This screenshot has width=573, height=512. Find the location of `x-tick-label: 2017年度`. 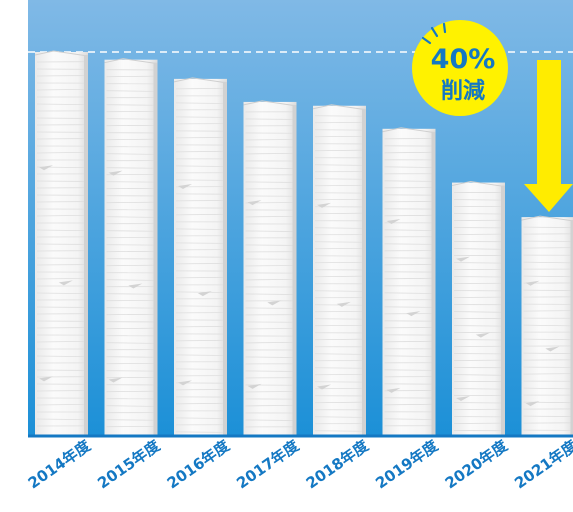

x-tick-label: 2017年度 is located at coordinates (268, 464).